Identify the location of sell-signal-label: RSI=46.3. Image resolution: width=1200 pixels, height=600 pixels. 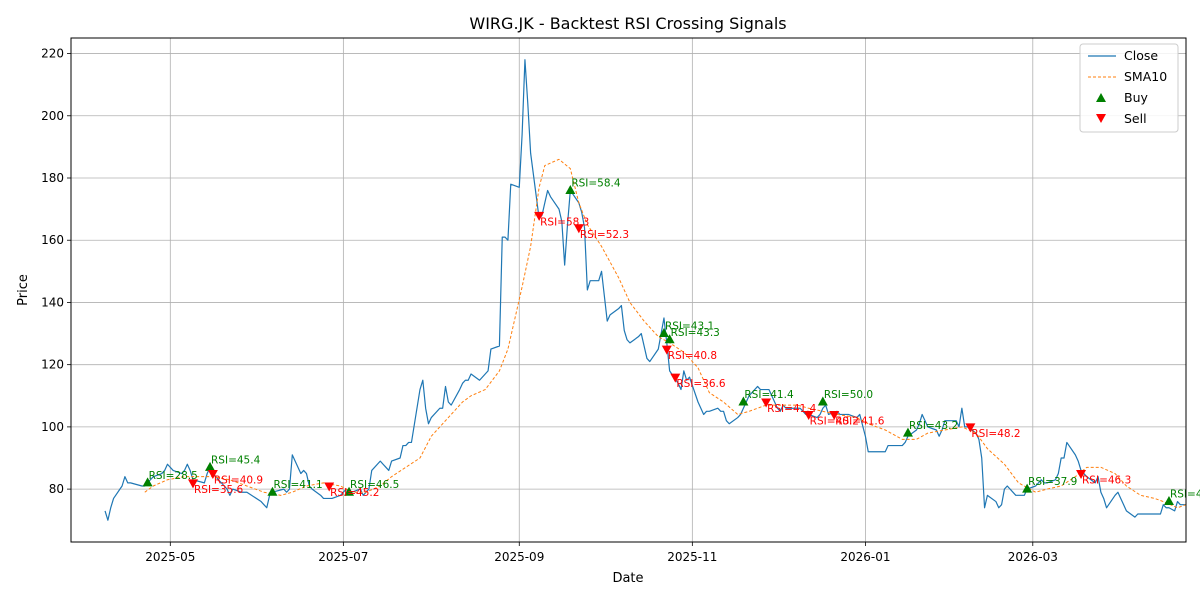
(1106, 481).